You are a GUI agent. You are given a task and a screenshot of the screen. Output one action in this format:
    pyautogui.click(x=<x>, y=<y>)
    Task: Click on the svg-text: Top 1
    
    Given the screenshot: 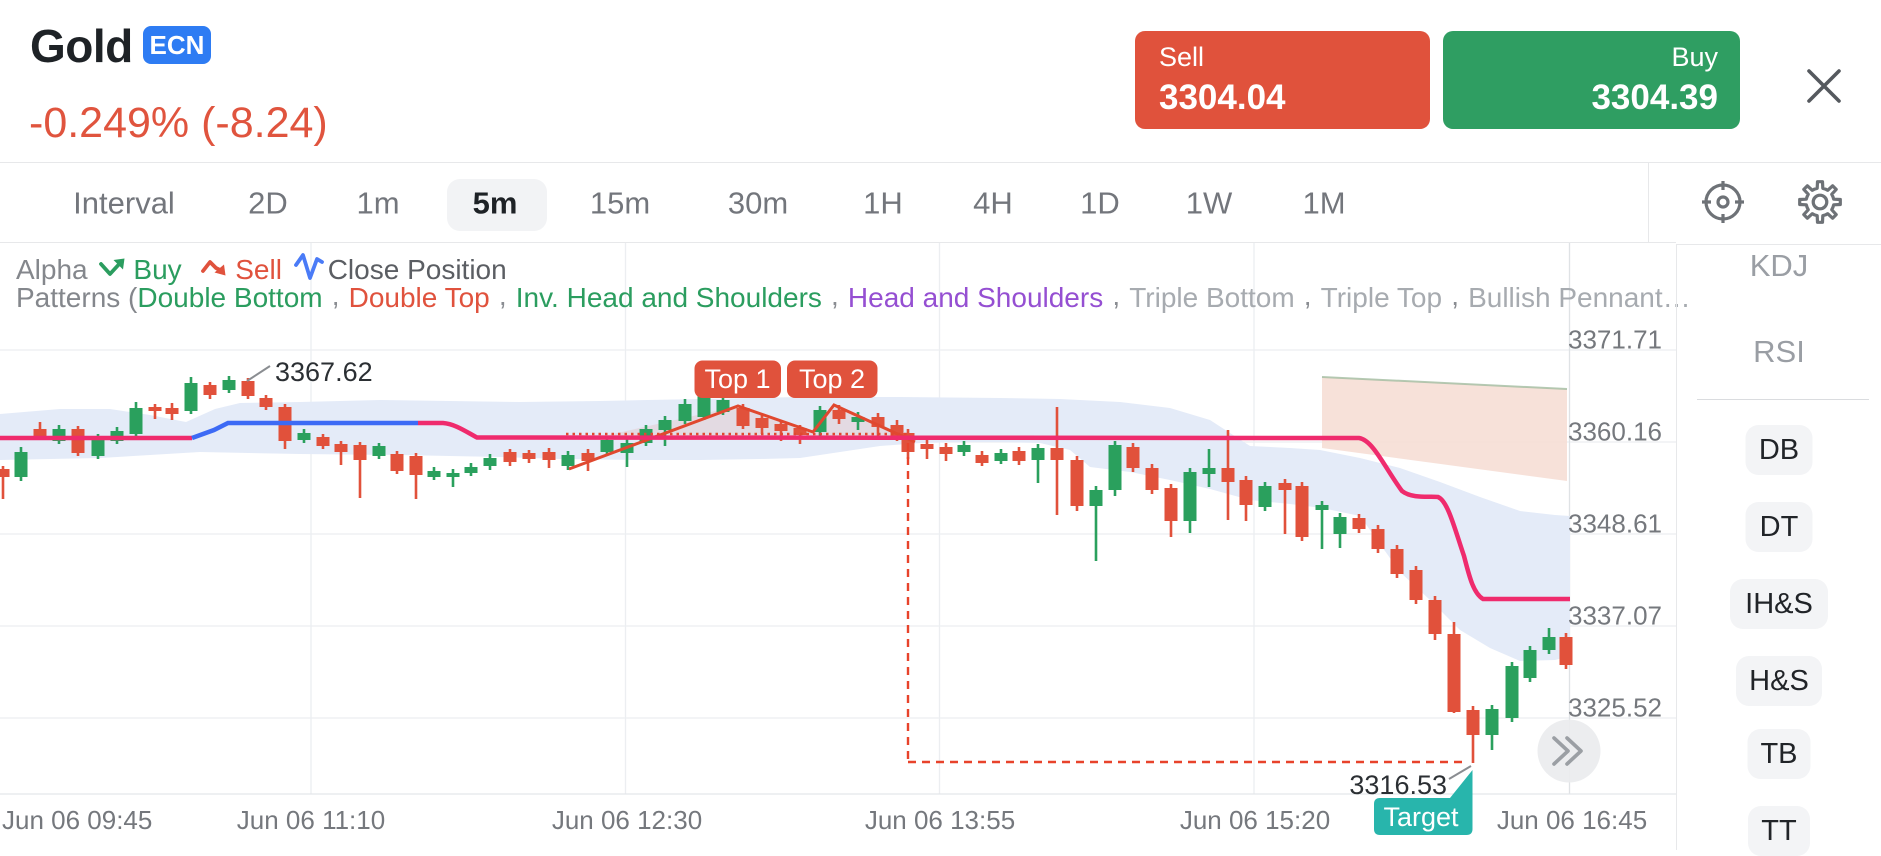 What is the action you would take?
    pyautogui.click(x=737, y=379)
    